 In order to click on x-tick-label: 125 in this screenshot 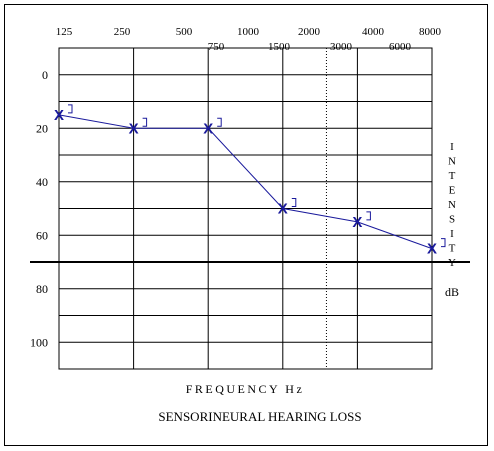, I will do `click(64, 32)`.